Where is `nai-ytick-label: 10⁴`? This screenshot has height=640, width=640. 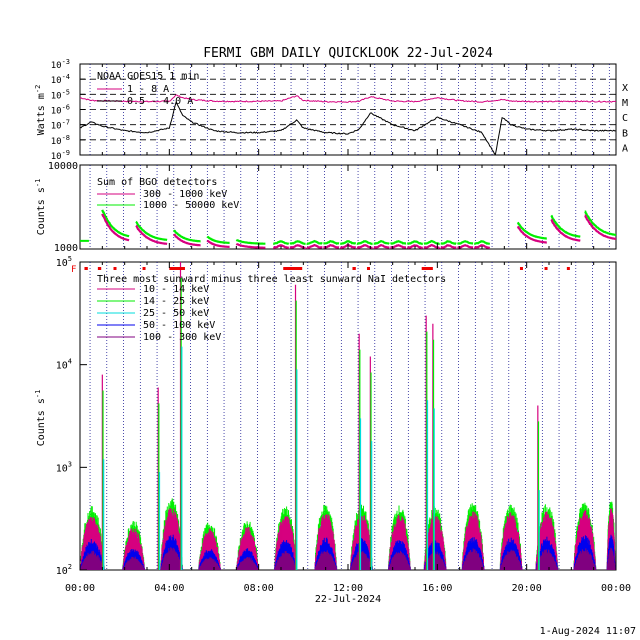 nai-ytick-label: 10⁴ is located at coordinates (64, 365).